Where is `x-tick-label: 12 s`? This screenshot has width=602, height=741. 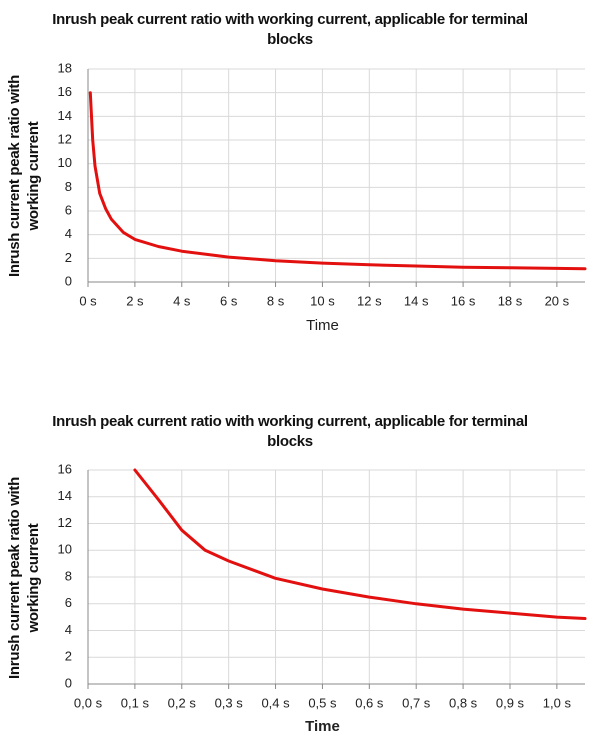 x-tick-label: 12 s is located at coordinates (369, 300).